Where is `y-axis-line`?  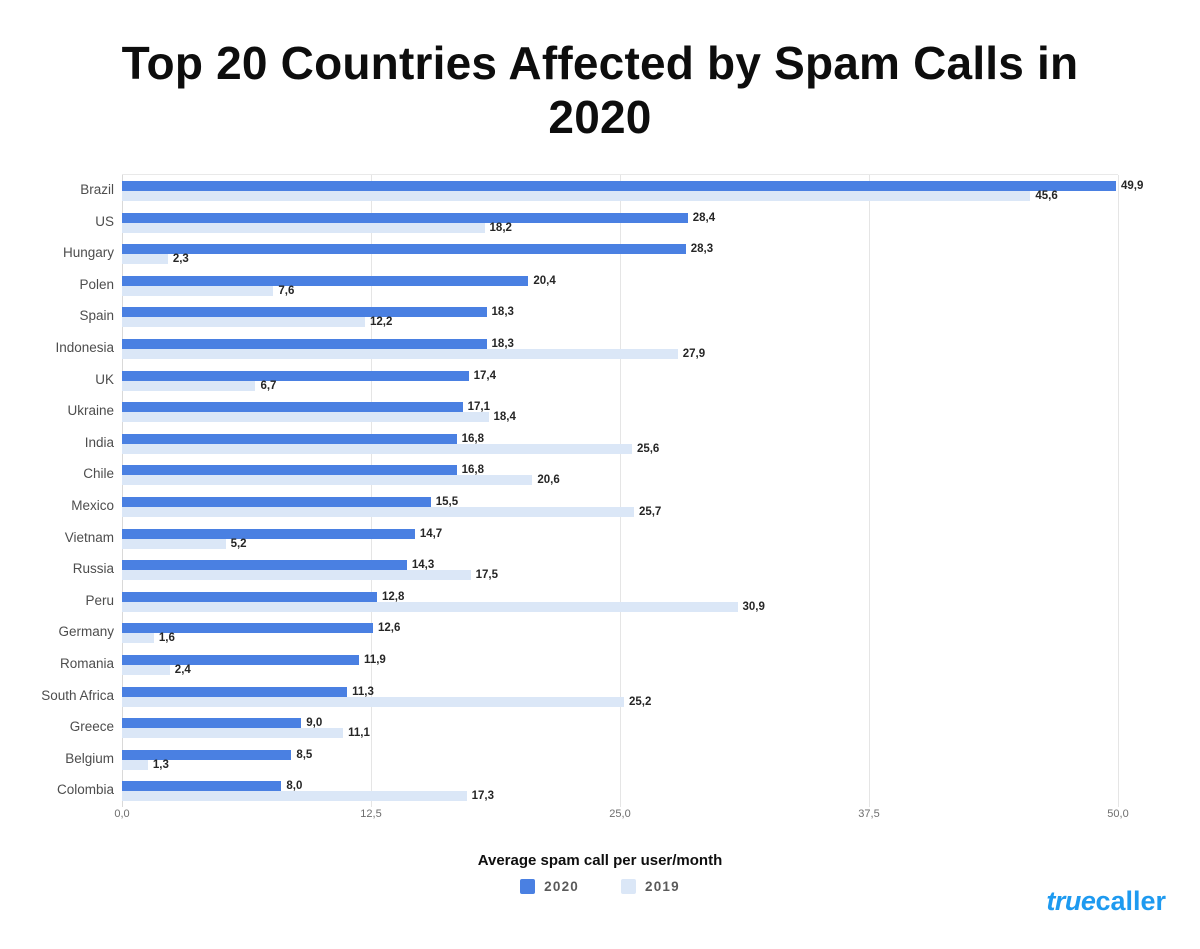 y-axis-line is located at coordinates (122, 491).